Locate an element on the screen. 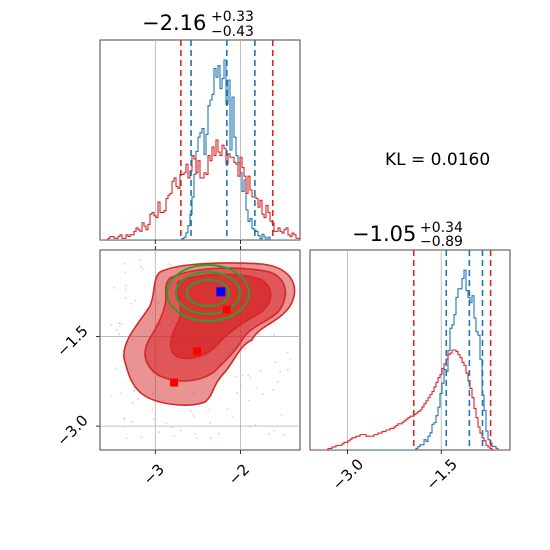  panel-bottom-right-title-plus: +0.34 is located at coordinates (441, 228).